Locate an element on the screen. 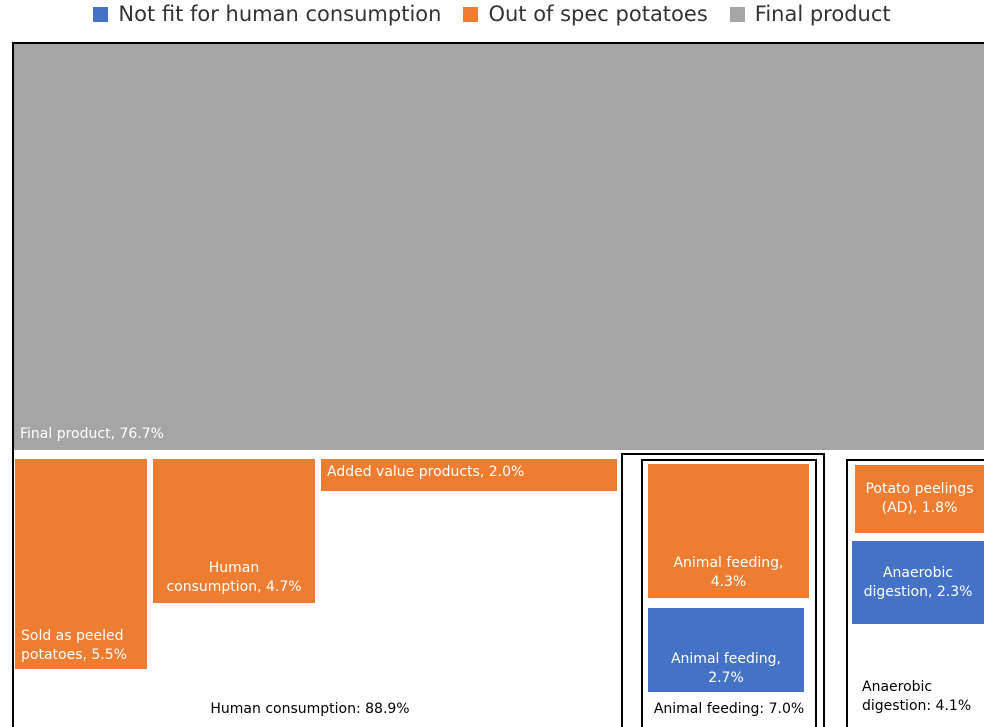 The image size is (984, 727). legend-label: Out of spec potatoes is located at coordinates (598, 14).